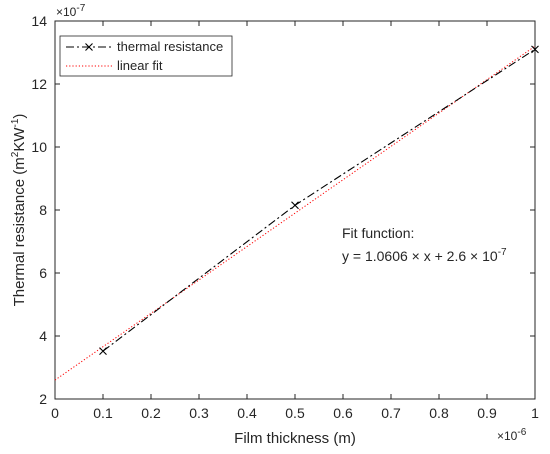 This screenshot has height=454, width=550. I want to click on y-tick-label: 12, so click(39, 84).